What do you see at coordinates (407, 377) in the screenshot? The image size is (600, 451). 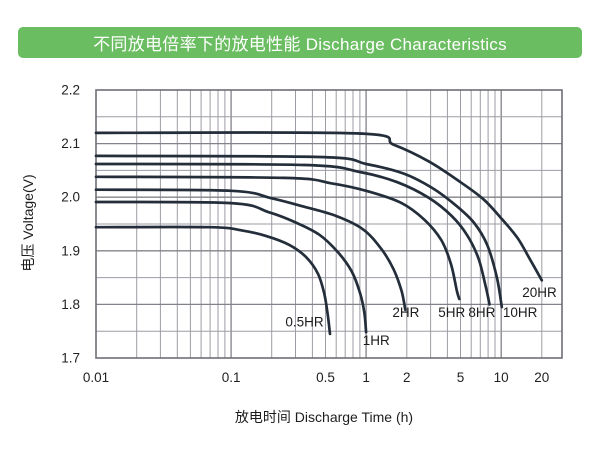 I see `x-tick-label-2: 2` at bounding box center [407, 377].